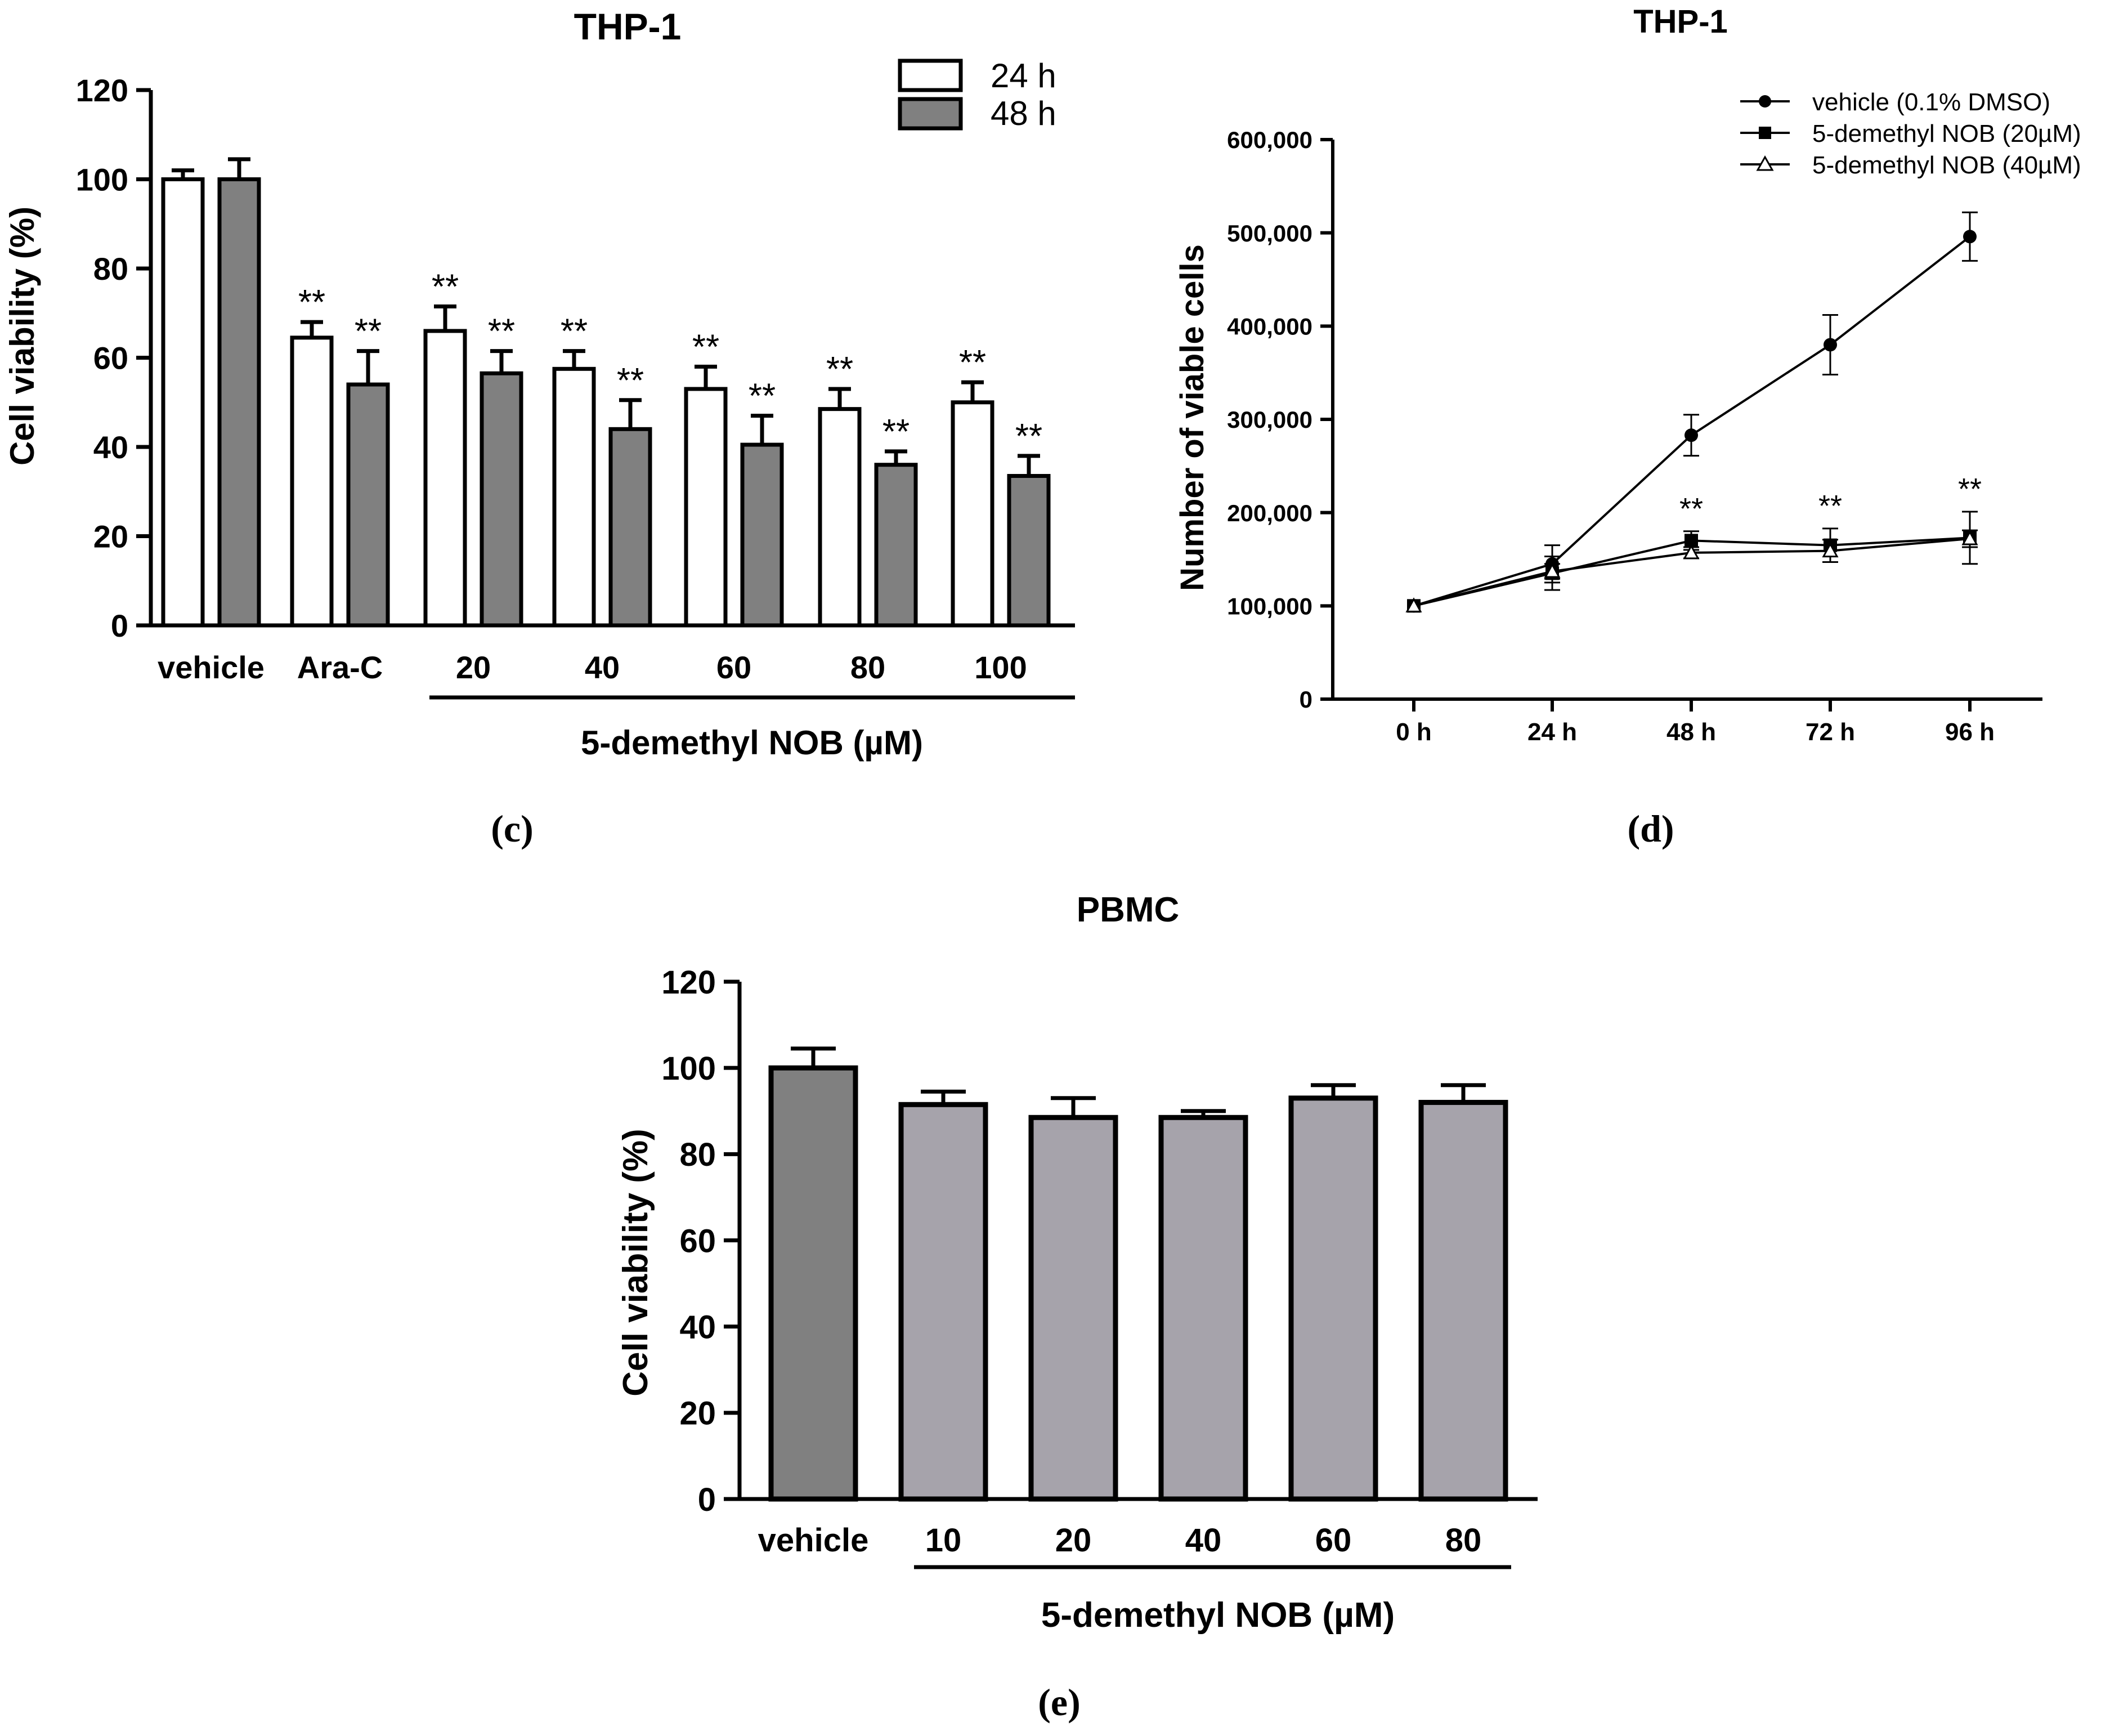 This screenshot has width=2128, height=1736. Describe the element at coordinates (211, 667) in the screenshot. I see `c-category-0: vehicle` at that location.